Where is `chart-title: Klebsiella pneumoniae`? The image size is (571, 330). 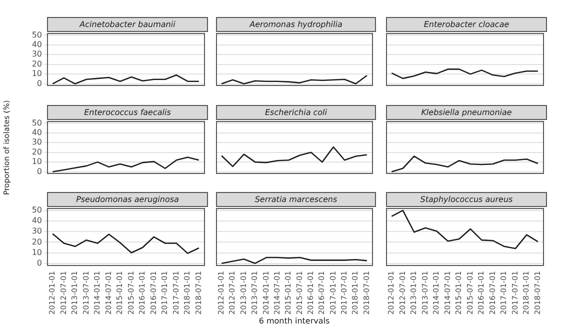
chart-title: Klebsiella pneumoniae is located at coordinates (466, 112).